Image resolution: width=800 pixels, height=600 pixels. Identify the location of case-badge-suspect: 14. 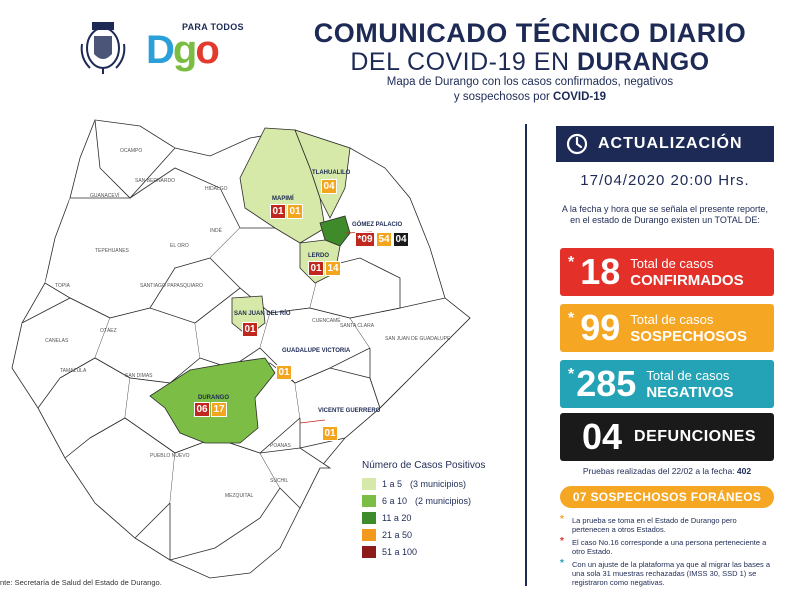
(333, 268).